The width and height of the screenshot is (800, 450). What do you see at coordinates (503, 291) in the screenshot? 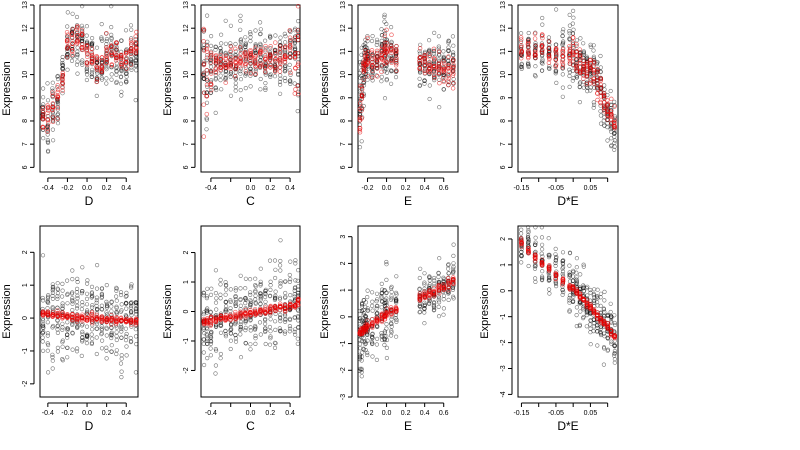
I see `y-tick-label: 0` at bounding box center [503, 291].